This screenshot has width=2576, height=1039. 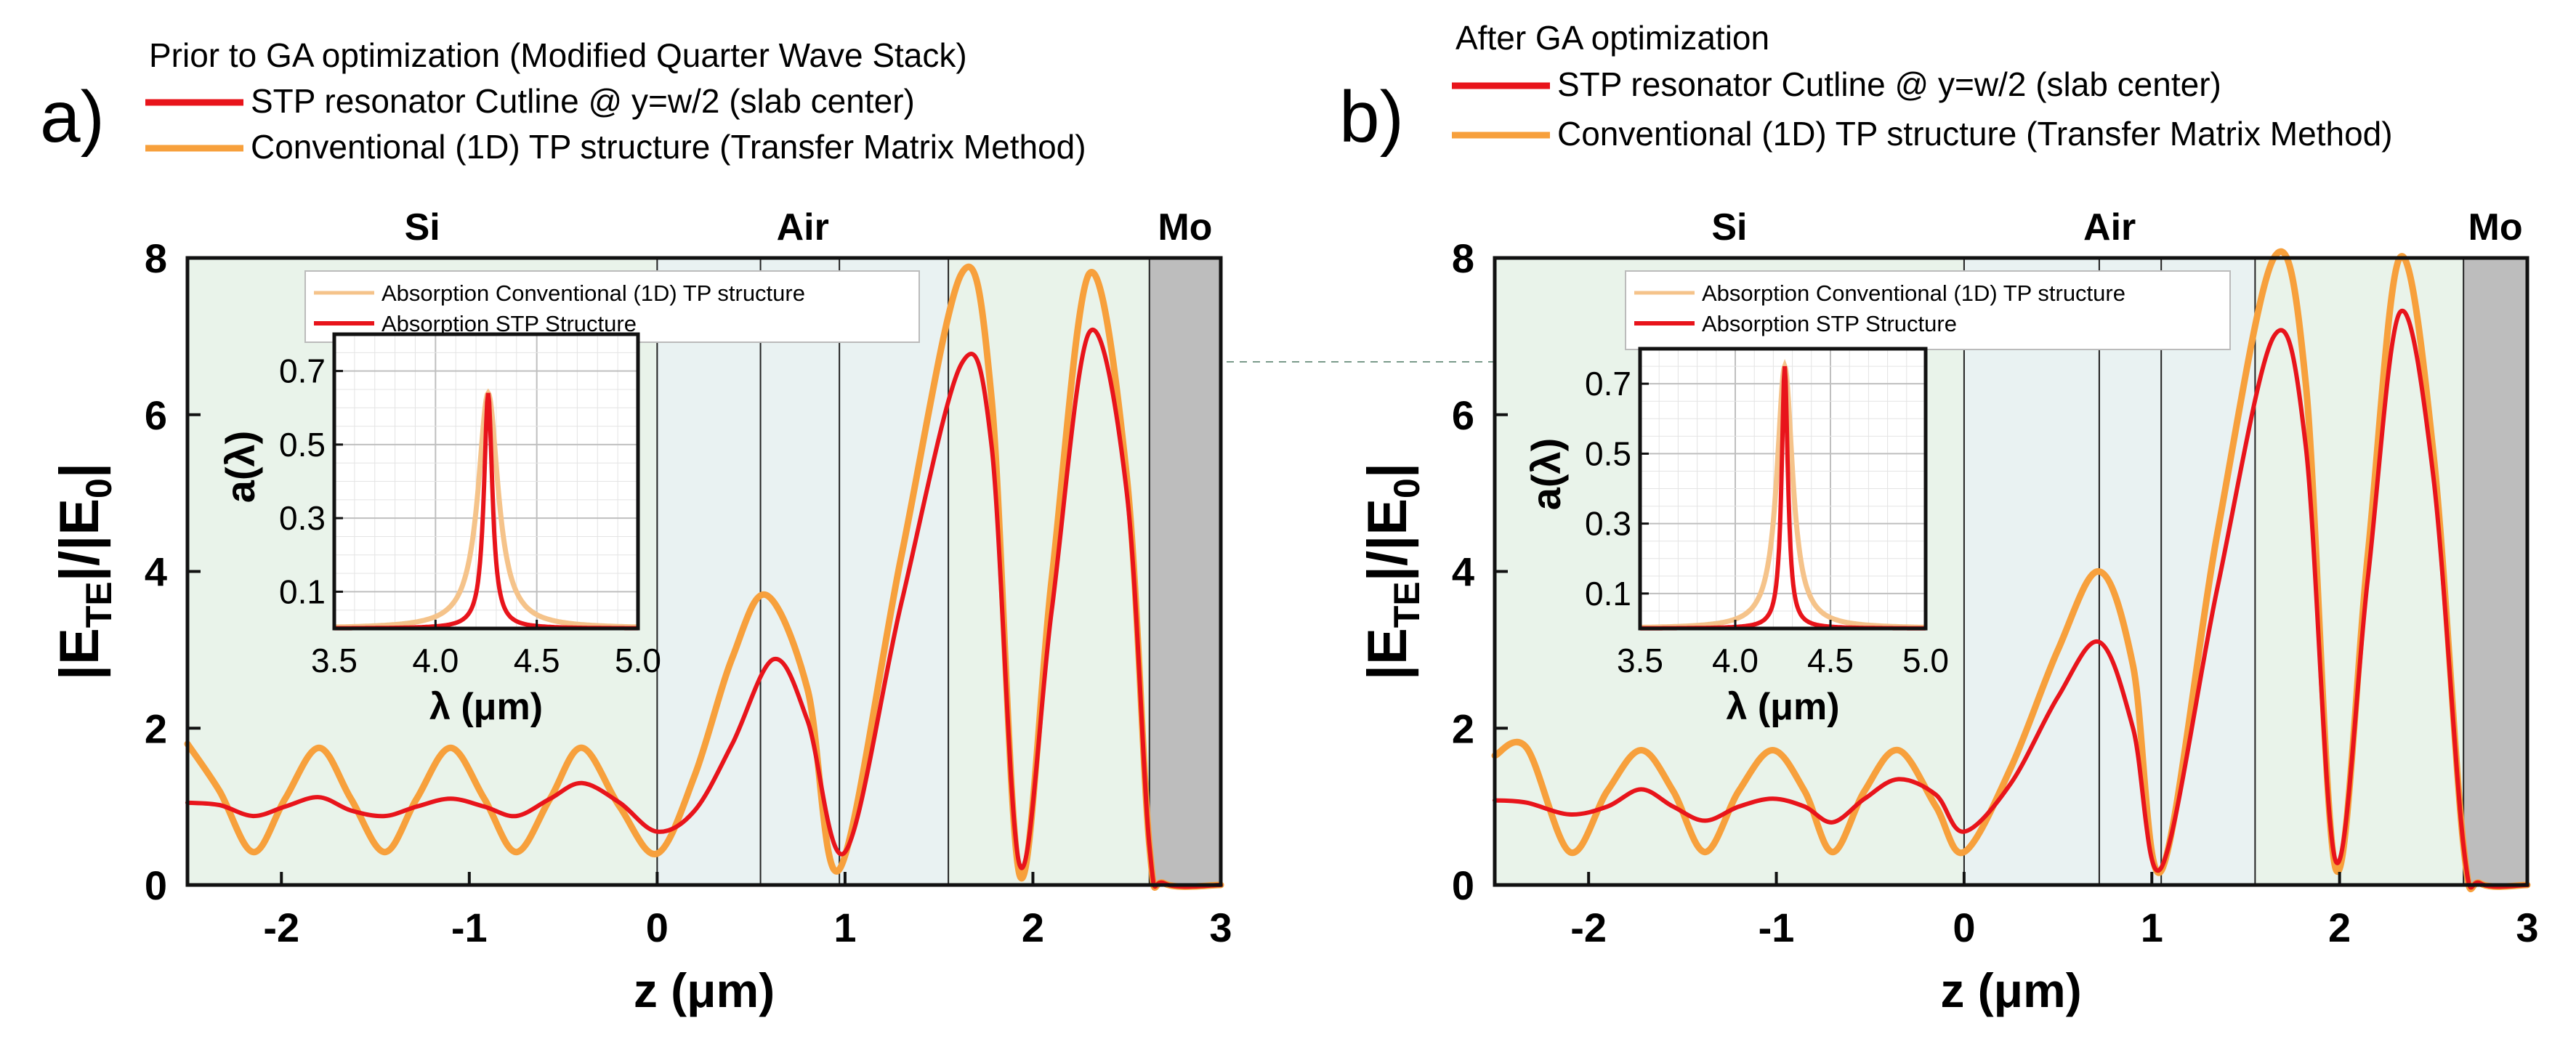 What do you see at coordinates (1372, 117) in the screenshot?
I see `panel-label: b)` at bounding box center [1372, 117].